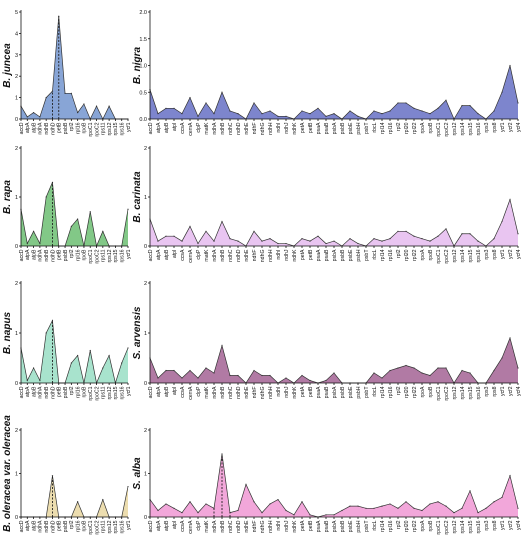 This screenshot has width=521, height=550. Describe the element at coordinates (463, 392) in the screenshot. I see `x-tick-label: rps14` at that location.